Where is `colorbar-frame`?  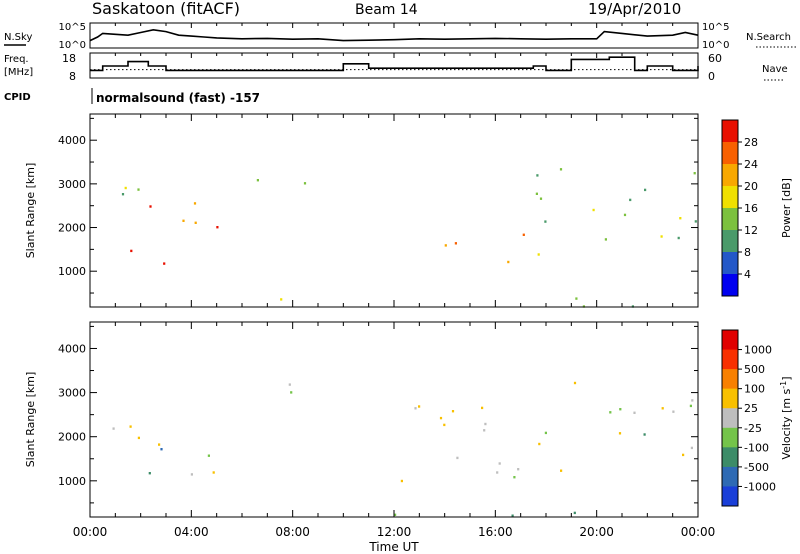
colorbar-frame is located at coordinates (730, 418).